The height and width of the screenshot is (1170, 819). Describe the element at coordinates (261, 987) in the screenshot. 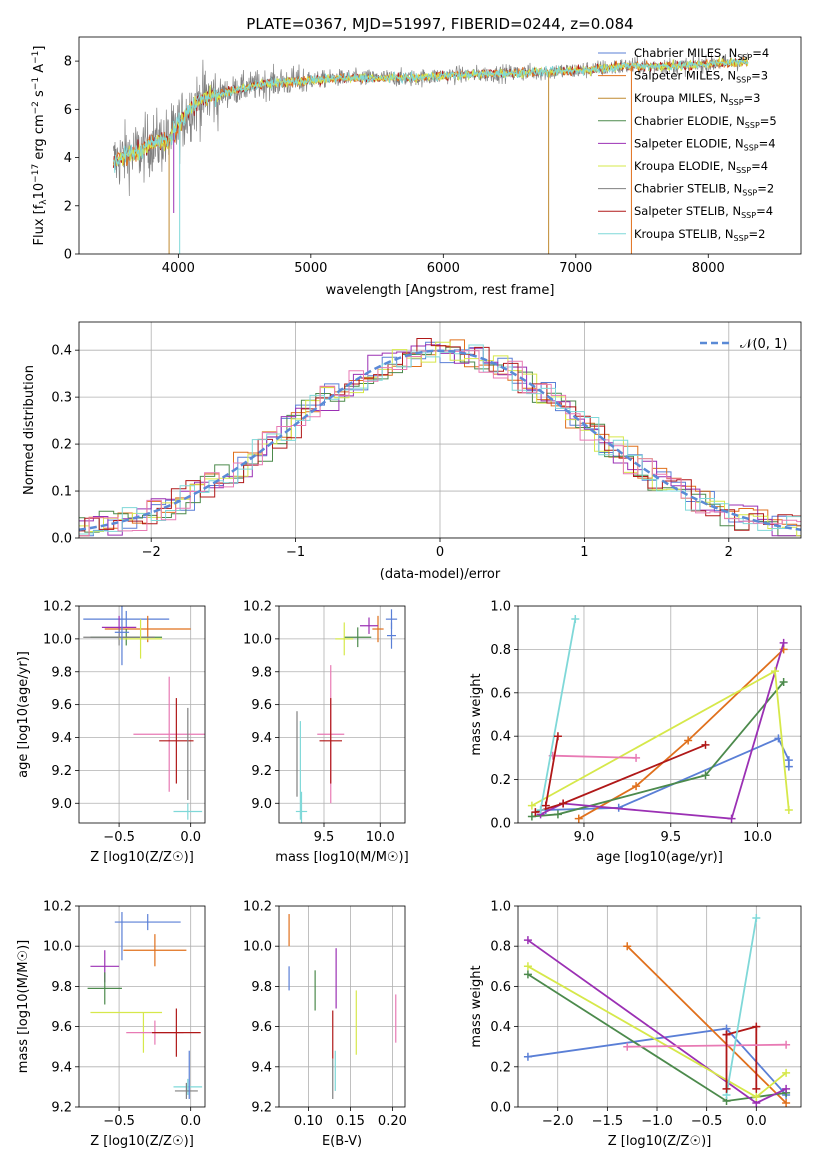

I see `y-tick-label: 9.8` at that location.